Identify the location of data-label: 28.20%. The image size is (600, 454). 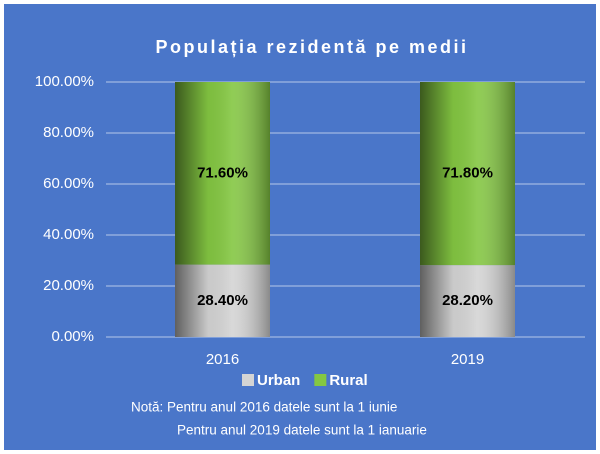
(467, 300).